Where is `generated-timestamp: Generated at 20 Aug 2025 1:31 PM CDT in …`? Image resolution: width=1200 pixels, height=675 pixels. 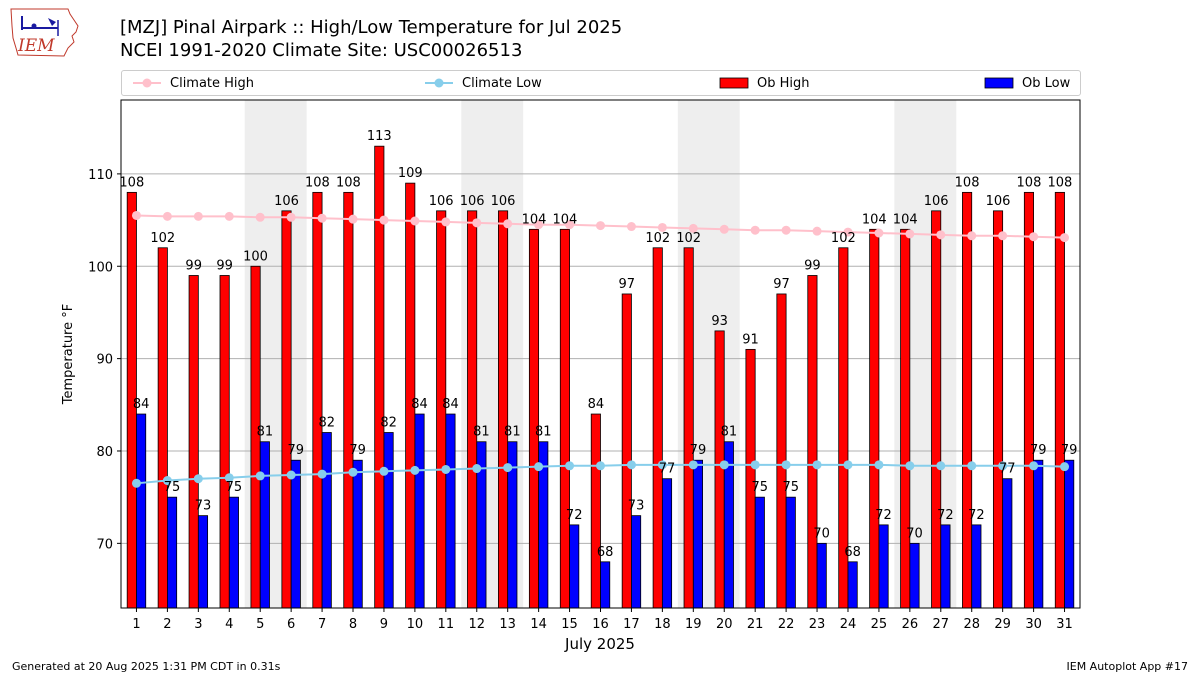 generated-timestamp: Generated at 20 Aug 2025 1:31 PM CDT in … is located at coordinates (146, 666).